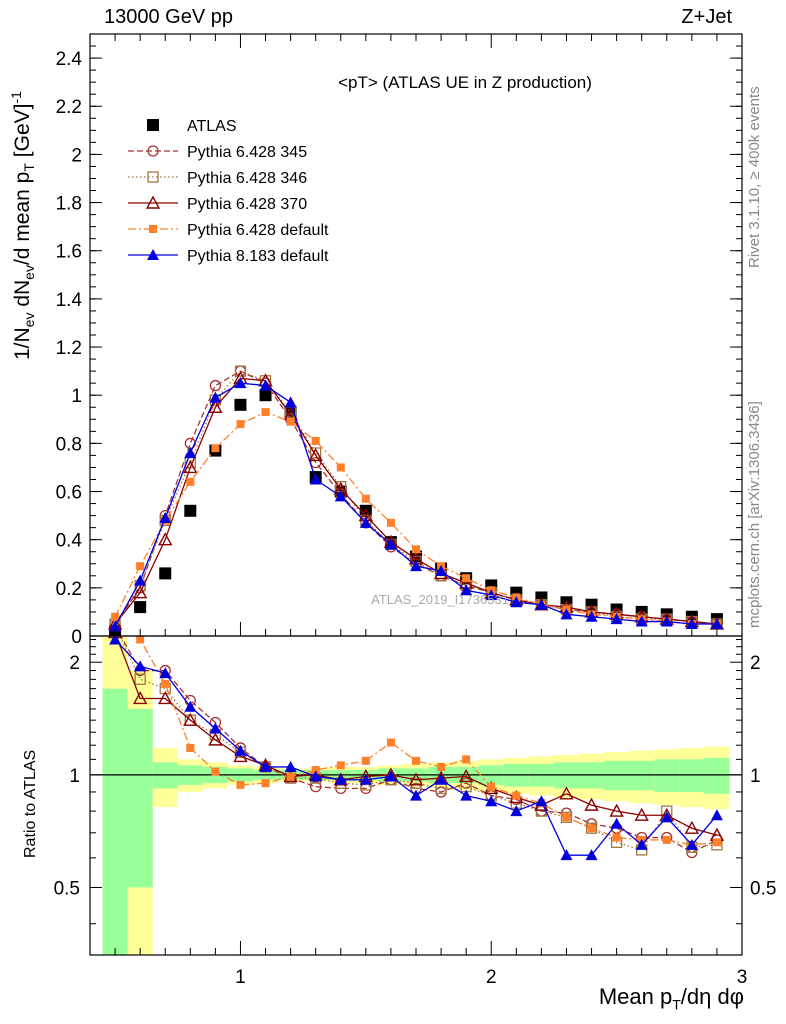 The width and height of the screenshot is (786, 1024). I want to click on main-ytick-label: 1.8, so click(69, 204).